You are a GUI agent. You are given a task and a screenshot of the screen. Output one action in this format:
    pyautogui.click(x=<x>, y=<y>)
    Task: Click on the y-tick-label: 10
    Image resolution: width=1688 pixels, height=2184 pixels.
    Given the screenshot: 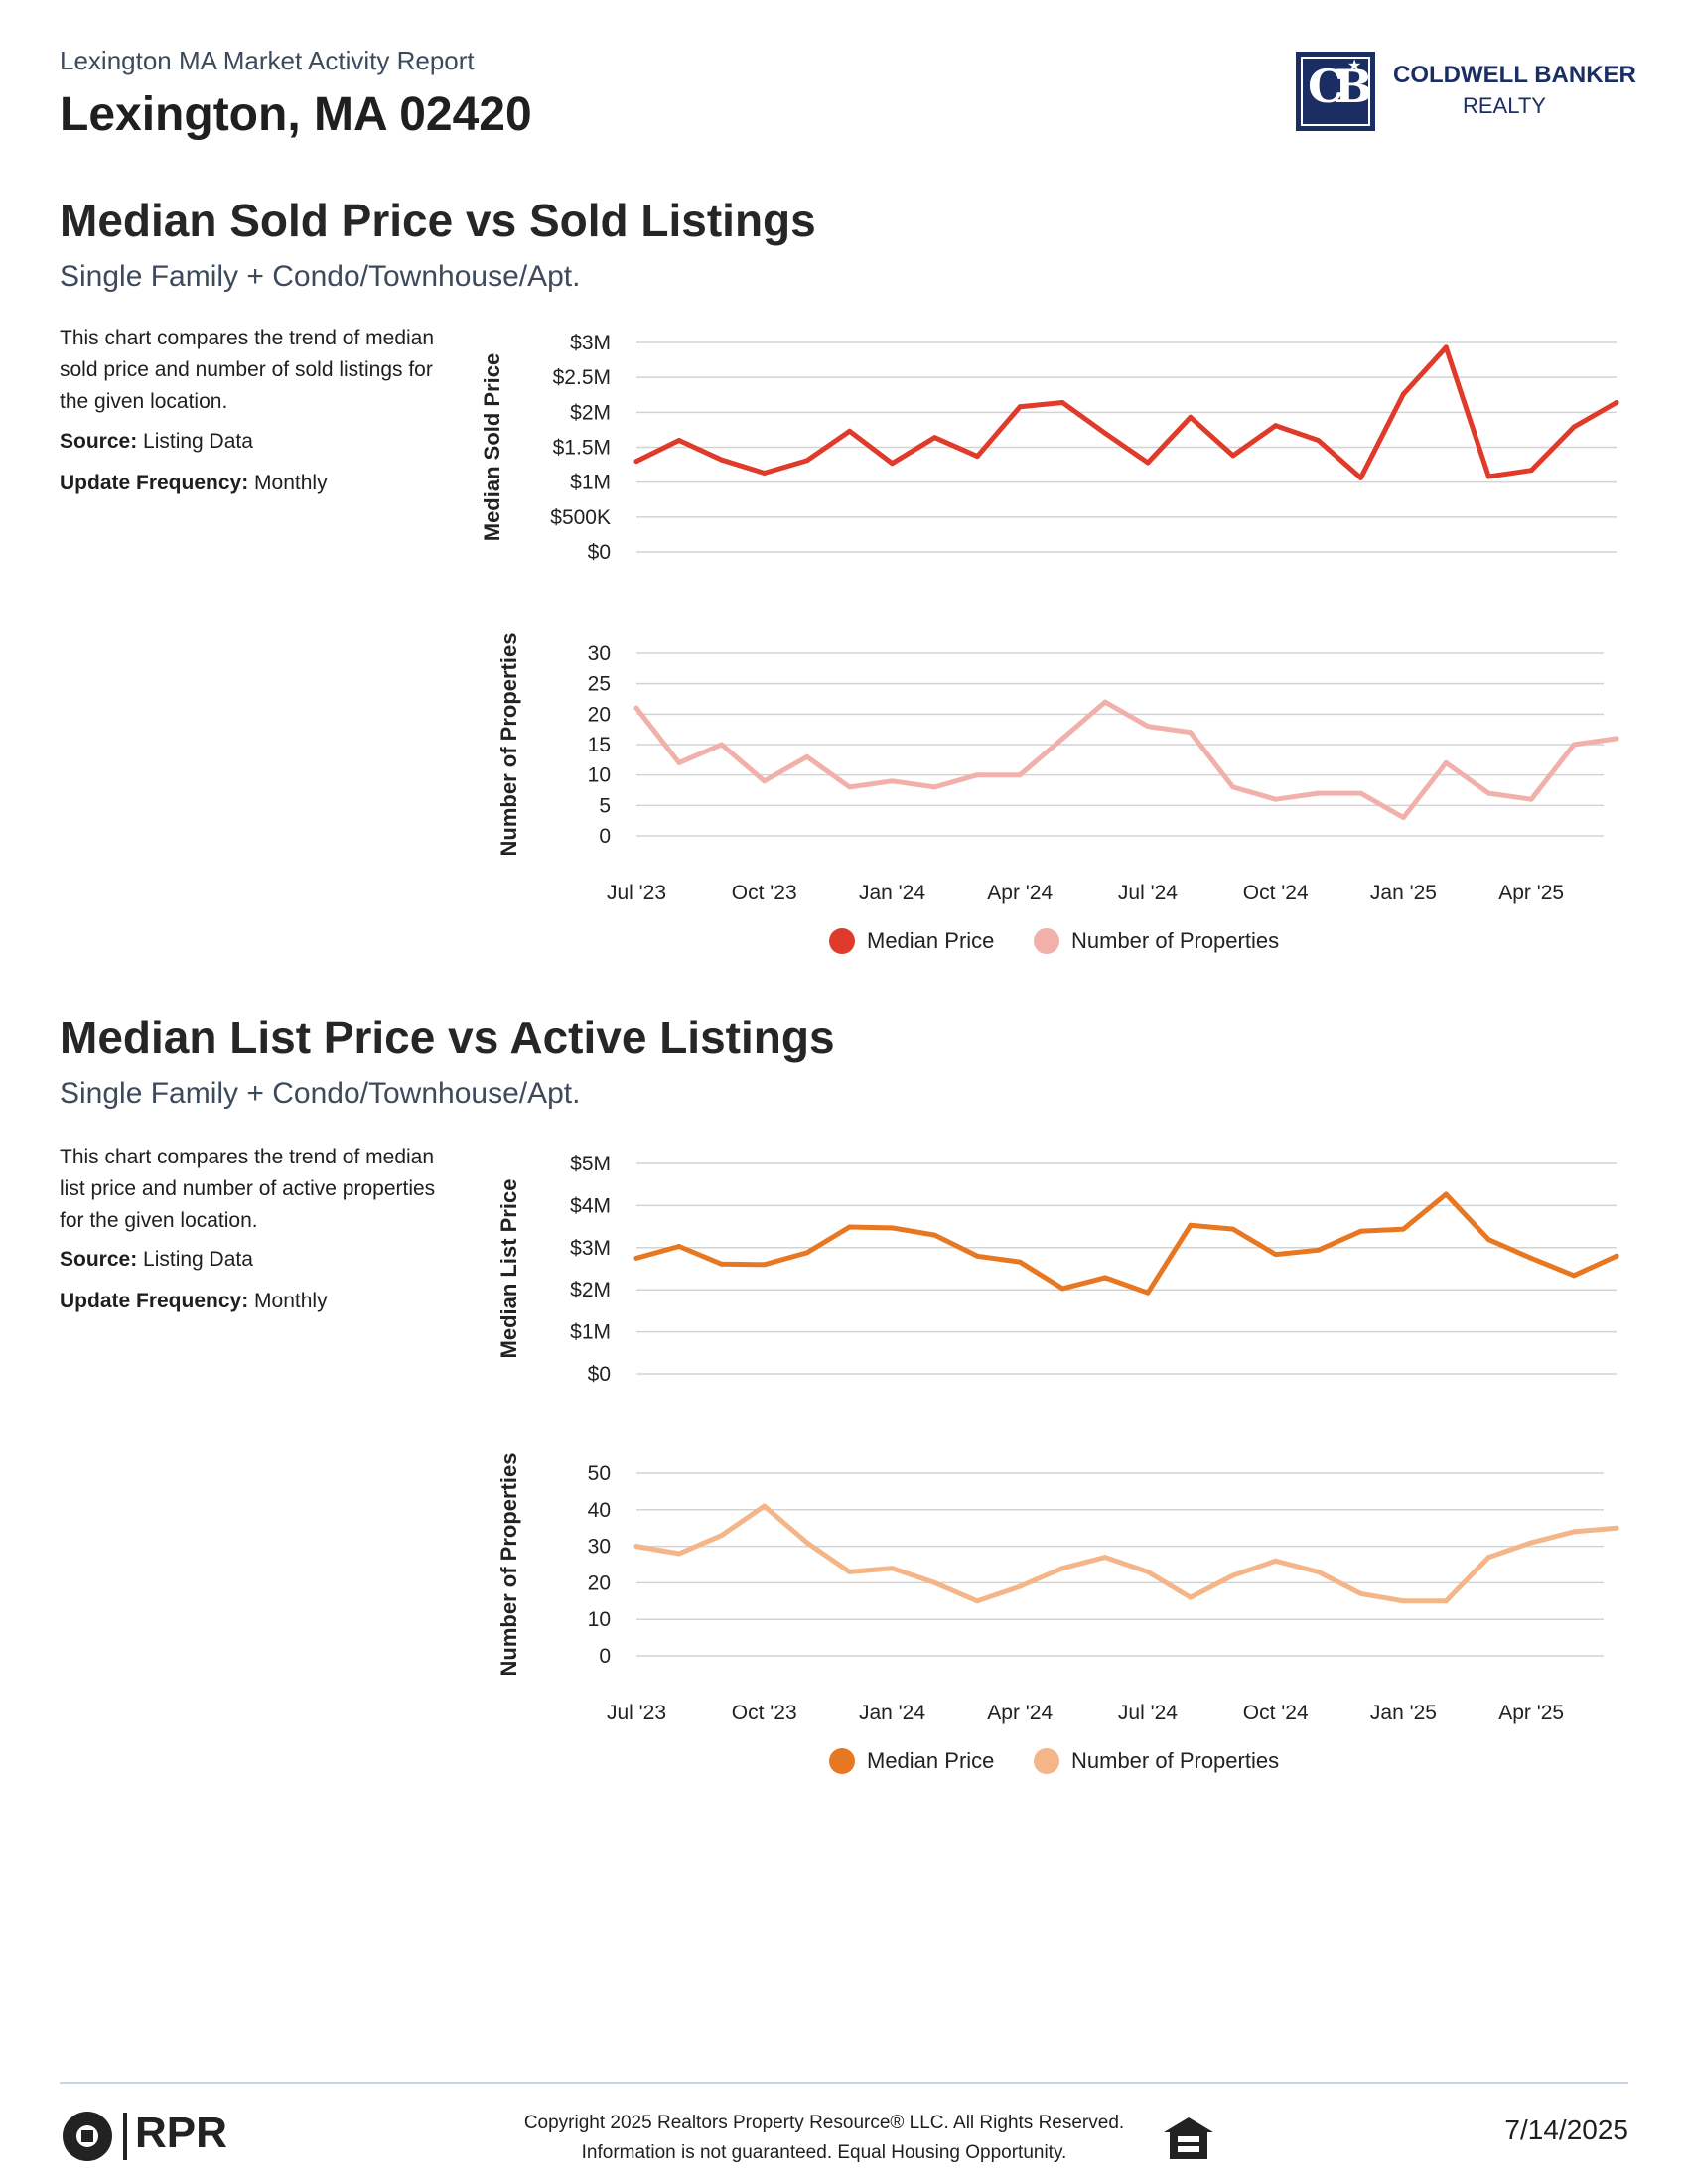 What is the action you would take?
    pyautogui.click(x=599, y=775)
    